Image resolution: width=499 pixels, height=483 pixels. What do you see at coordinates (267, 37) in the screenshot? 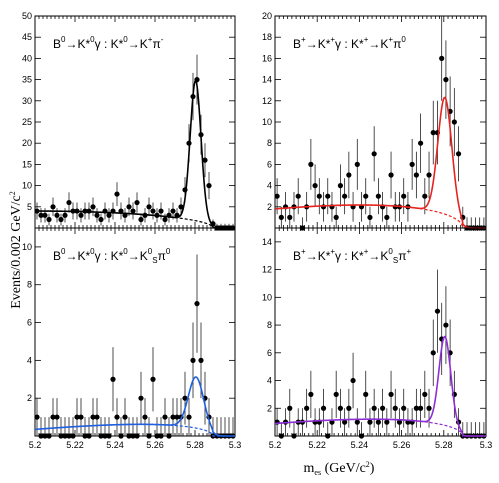
I see `y-tick-label: 18` at bounding box center [267, 37].